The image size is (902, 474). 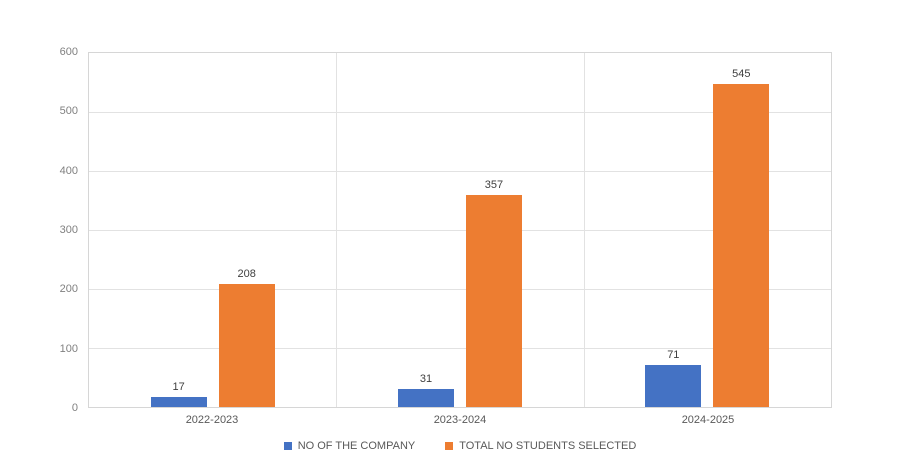 What do you see at coordinates (178, 394) in the screenshot?
I see `bar-wrap: 17` at bounding box center [178, 394].